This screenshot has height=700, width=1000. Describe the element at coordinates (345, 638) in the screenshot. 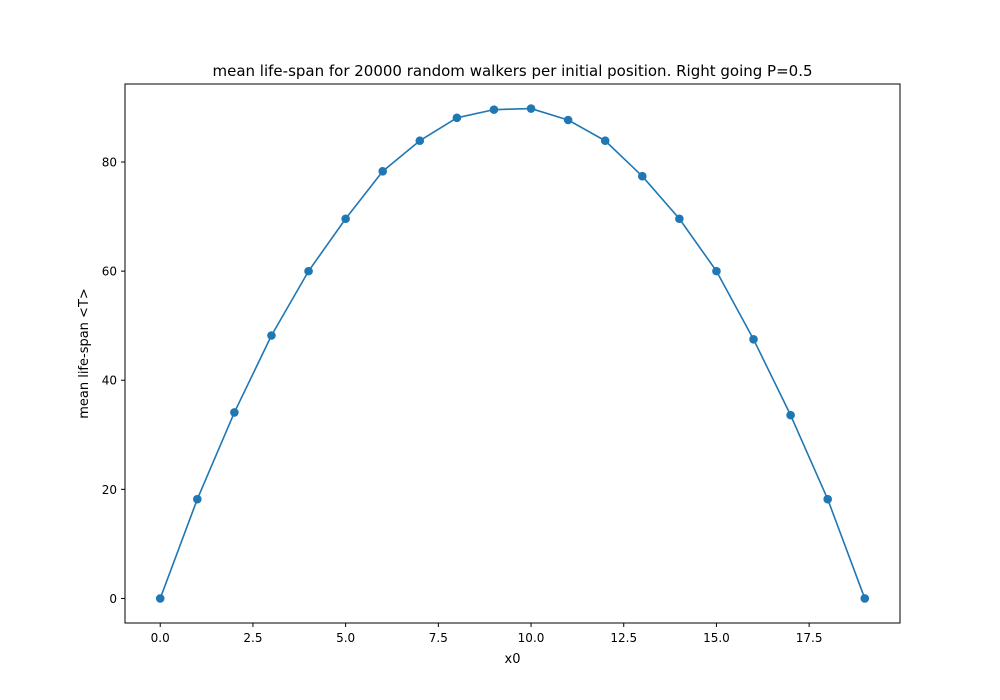

I see `x-tick-label: 5.0` at that location.